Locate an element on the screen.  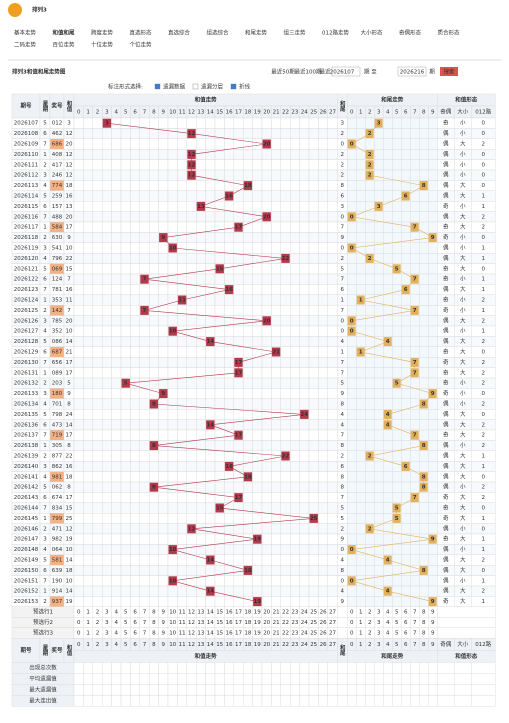
option: 遗漏分层 is located at coordinates (212, 87).